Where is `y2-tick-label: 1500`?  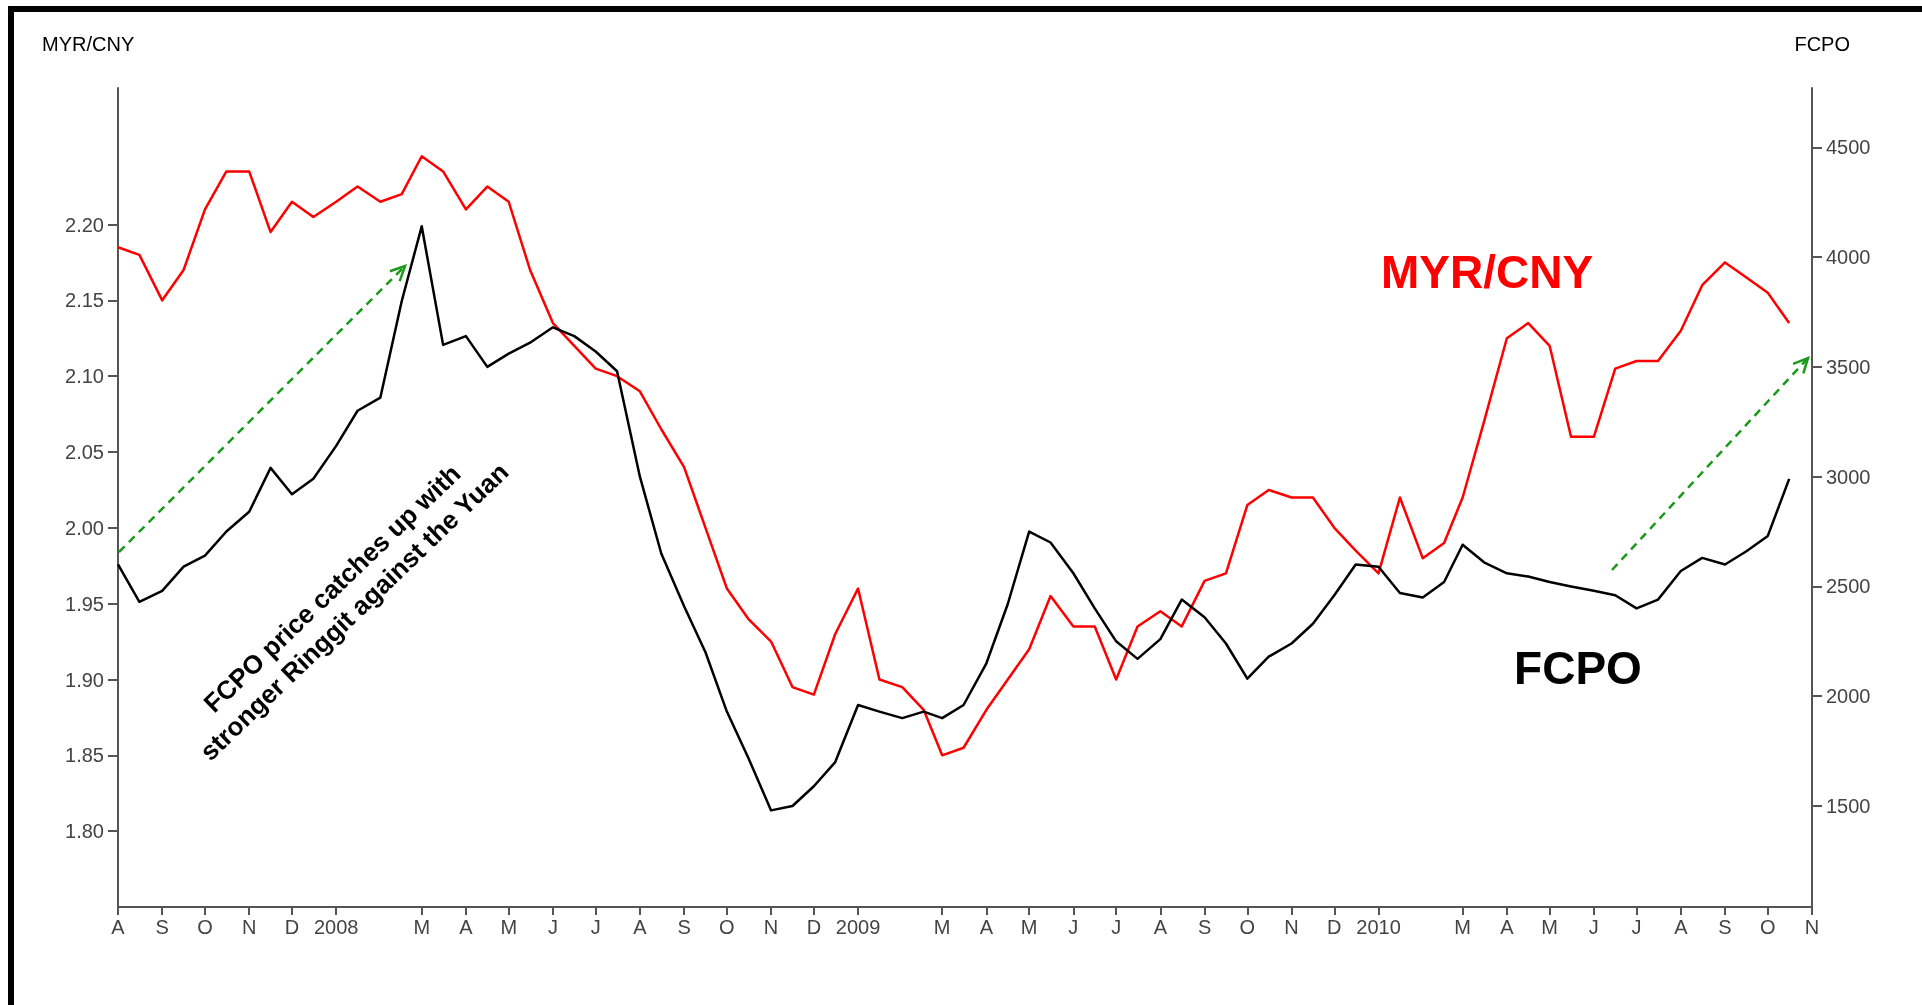
y2-tick-label: 1500 is located at coordinates (1848, 806).